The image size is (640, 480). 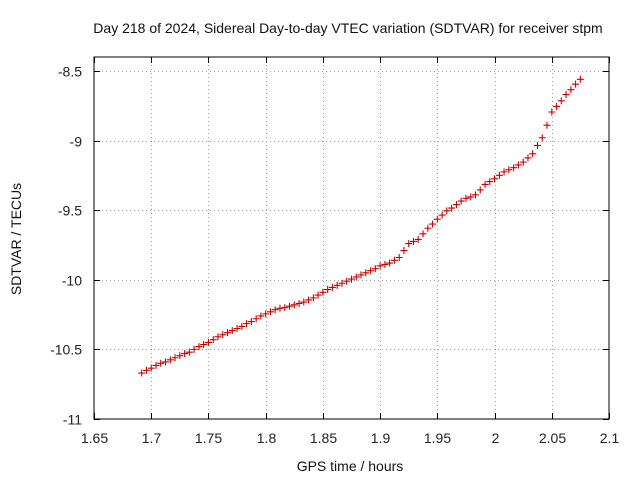 I want to click on y-tick-label: -9, so click(x=76, y=142).